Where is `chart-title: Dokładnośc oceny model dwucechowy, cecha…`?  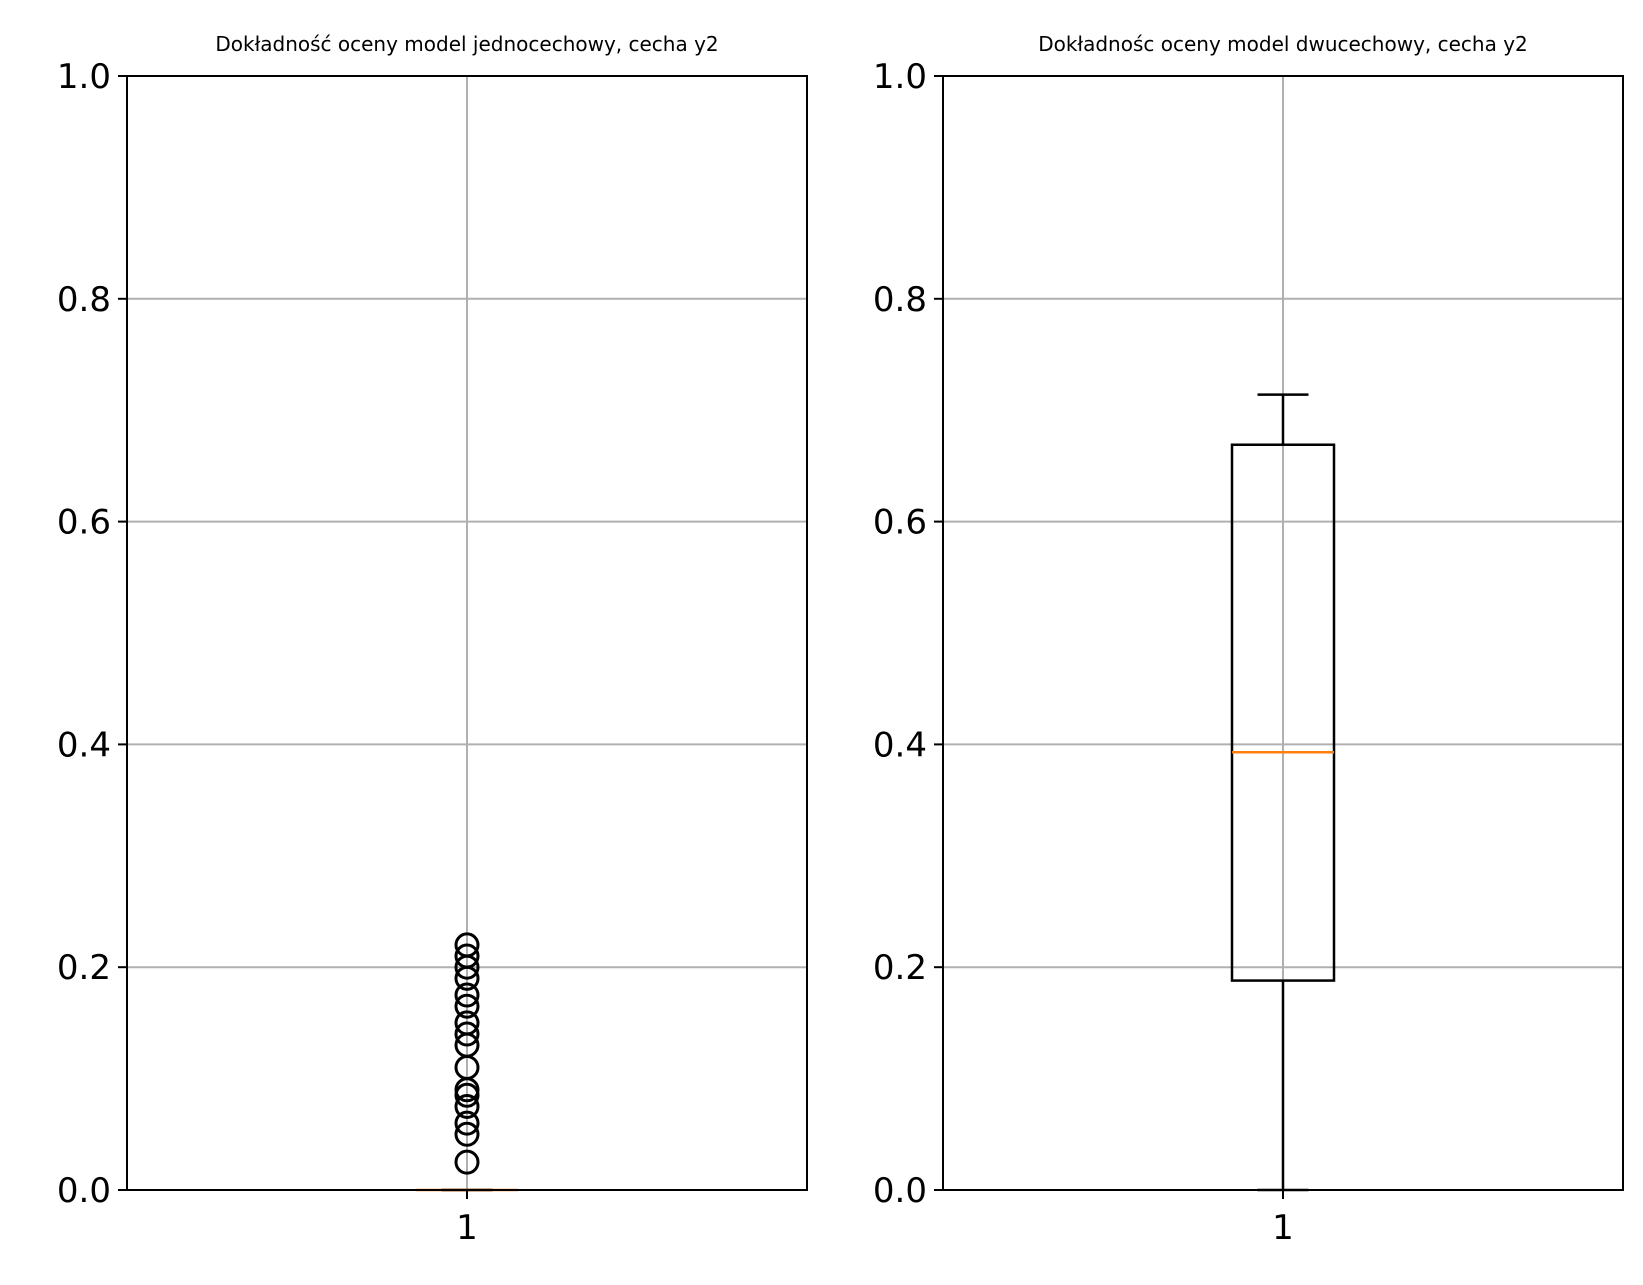
chart-title: Dokładnośc oceny model dwucechowy, cecha… is located at coordinates (1283, 44).